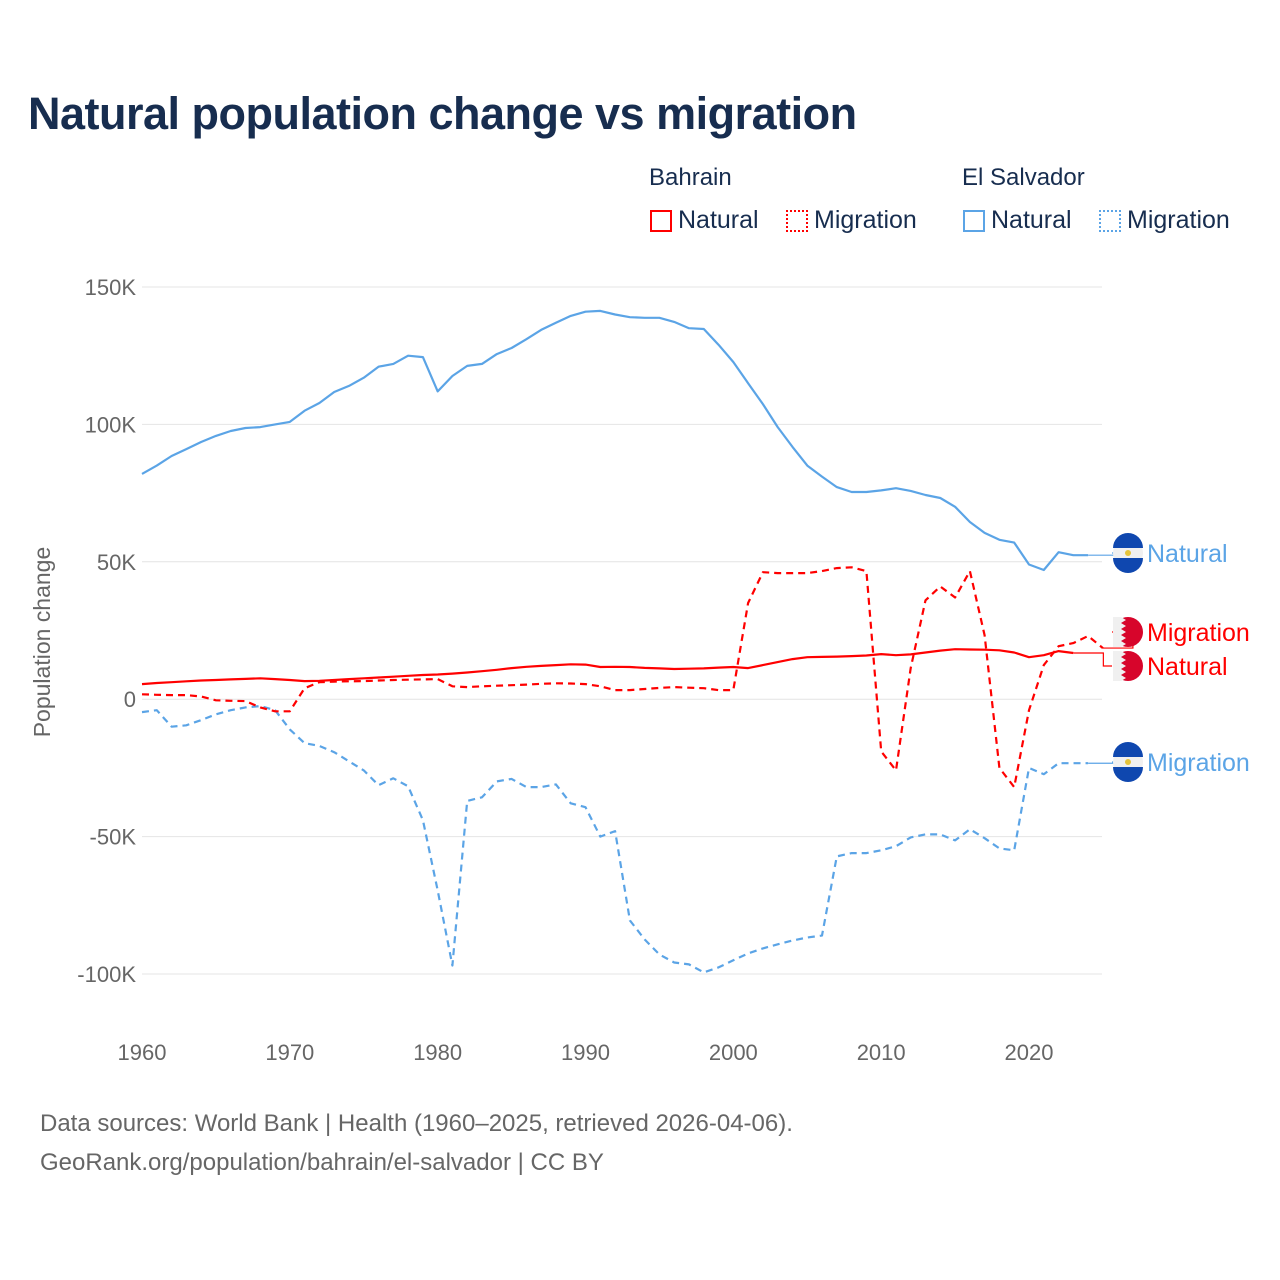  What do you see at coordinates (974, 220) in the screenshot?
I see `legend-swatch-solid-blue` at bounding box center [974, 220].